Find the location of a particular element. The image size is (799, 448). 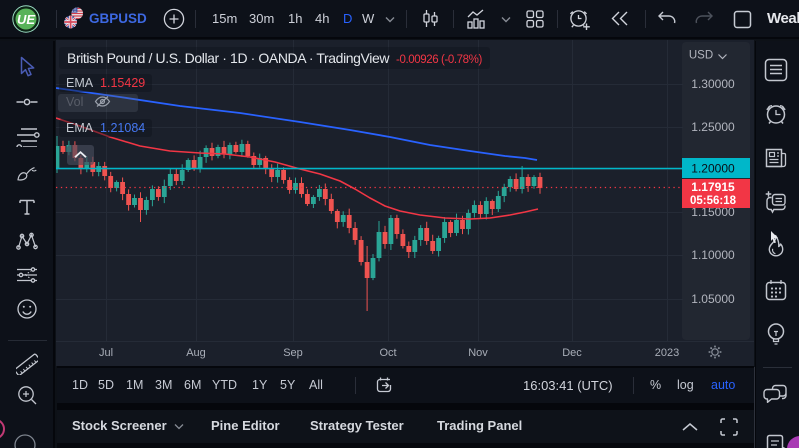

svg-text: Jul is located at coordinates (106, 353).